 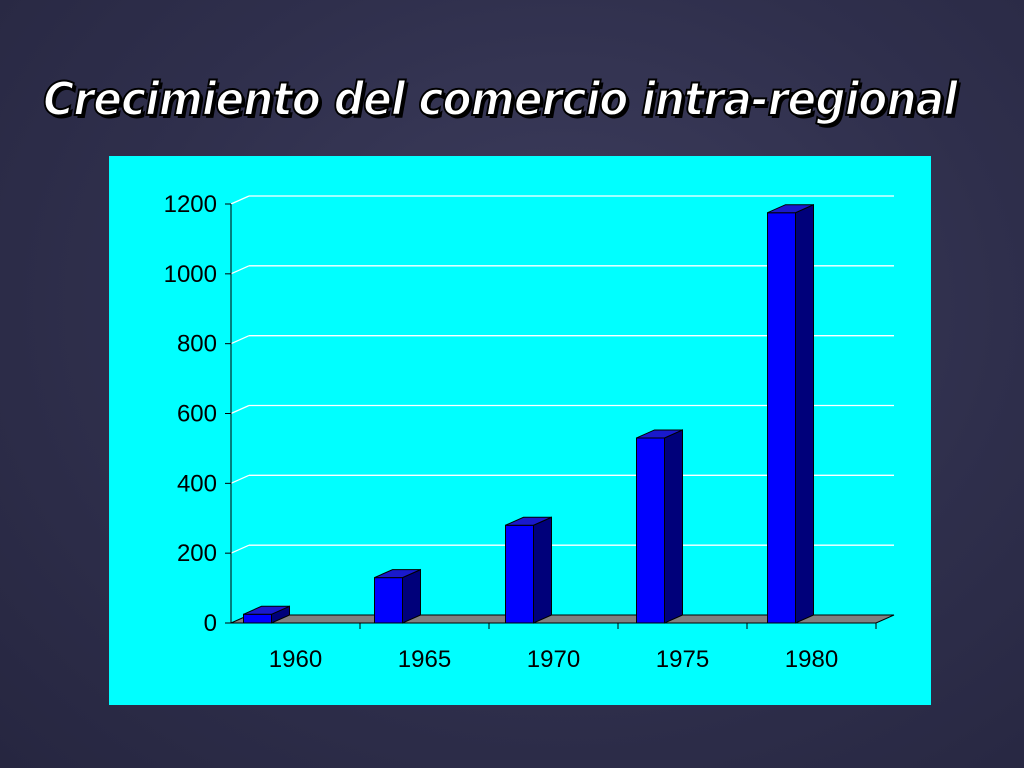 I want to click on x-tick-label: 1965, so click(x=424, y=659).